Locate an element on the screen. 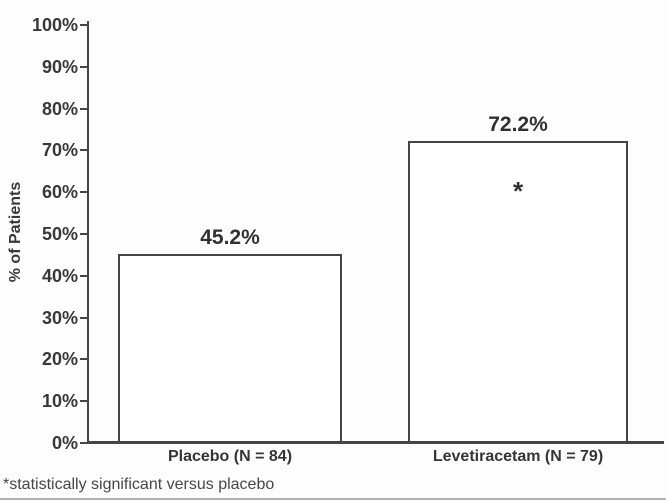  y-tick-label: 10% is located at coordinates (59, 401).